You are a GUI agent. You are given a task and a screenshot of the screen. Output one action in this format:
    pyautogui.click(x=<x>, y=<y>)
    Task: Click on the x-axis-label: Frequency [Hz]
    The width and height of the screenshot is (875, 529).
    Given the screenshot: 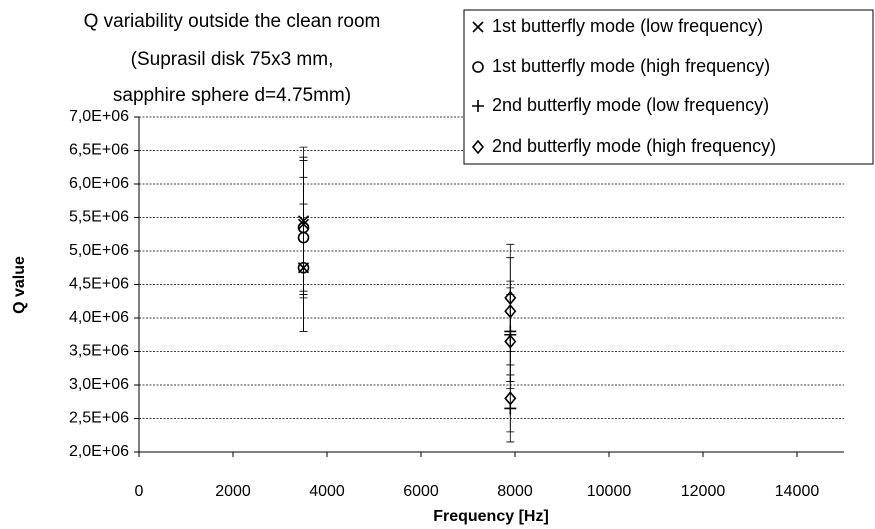 What is the action you would take?
    pyautogui.click(x=491, y=516)
    